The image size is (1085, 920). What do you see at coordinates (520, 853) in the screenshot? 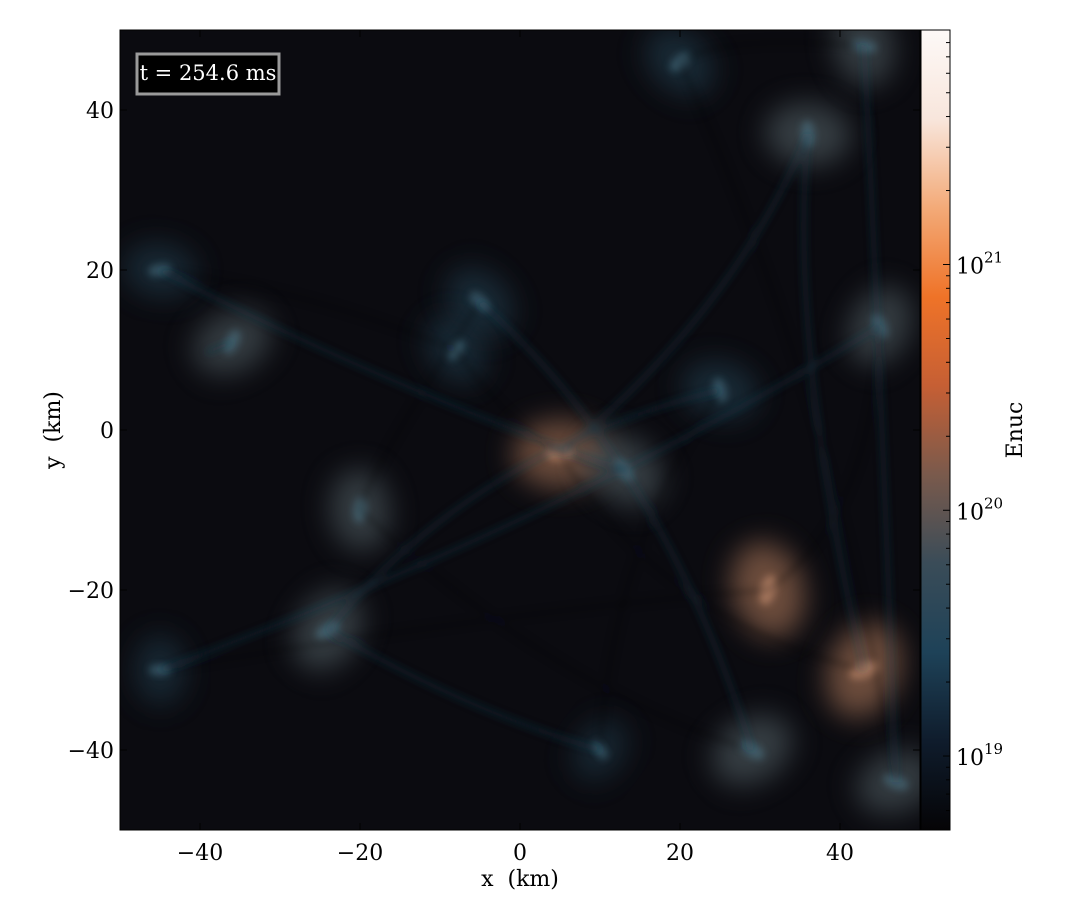
I see `x-tick-label: 0` at bounding box center [520, 853].